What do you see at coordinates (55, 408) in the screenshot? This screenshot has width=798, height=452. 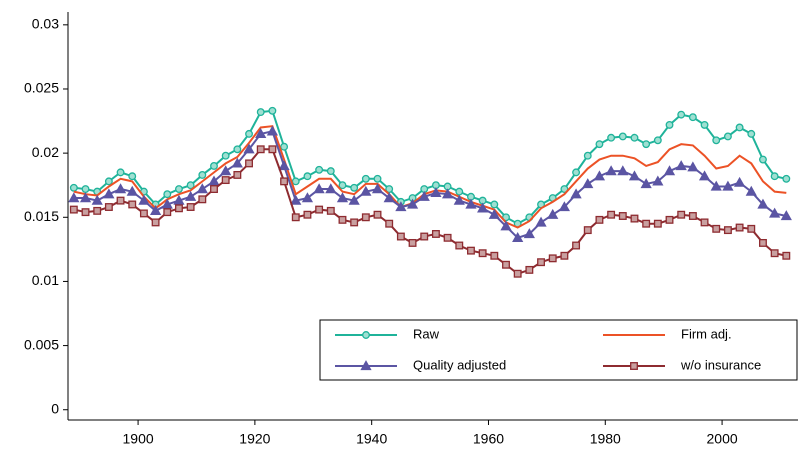 I see `y-tick-label: 0` at bounding box center [55, 408].